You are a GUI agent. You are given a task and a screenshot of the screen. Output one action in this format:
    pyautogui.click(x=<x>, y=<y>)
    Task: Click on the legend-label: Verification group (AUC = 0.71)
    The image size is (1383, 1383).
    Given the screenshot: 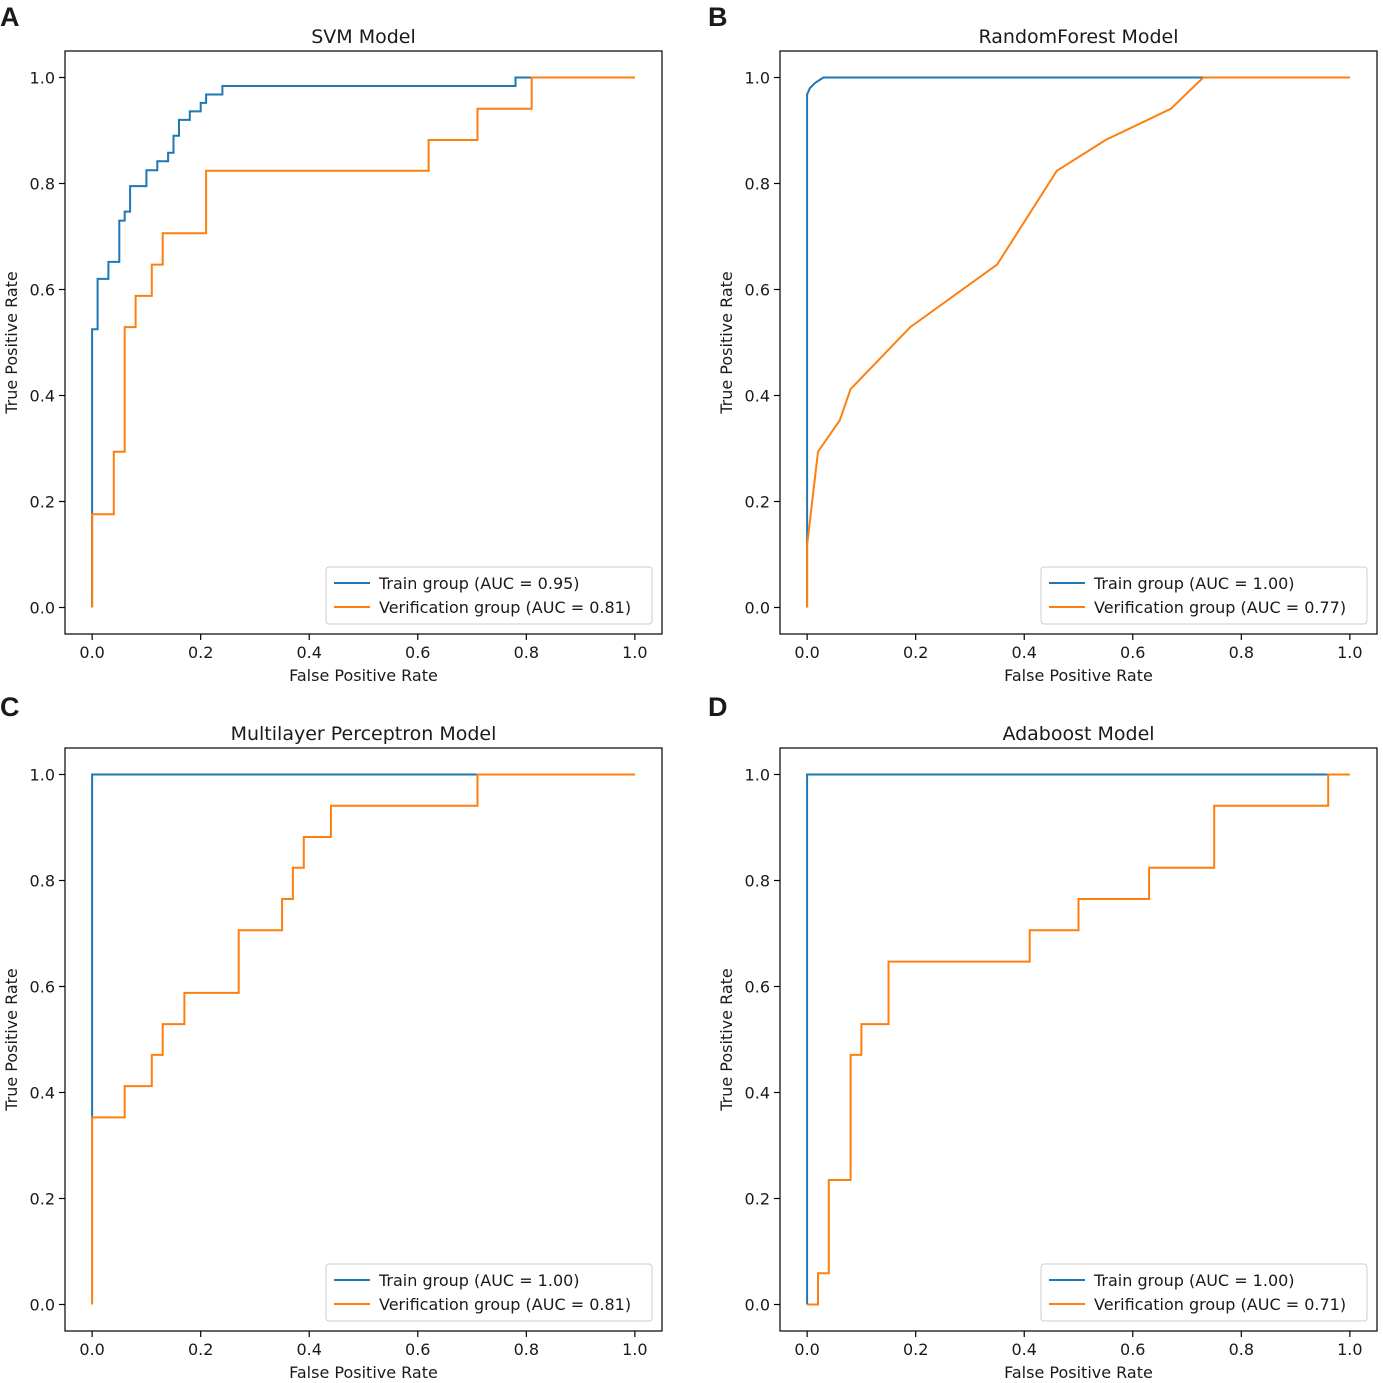 What is the action you would take?
    pyautogui.click(x=1220, y=1304)
    